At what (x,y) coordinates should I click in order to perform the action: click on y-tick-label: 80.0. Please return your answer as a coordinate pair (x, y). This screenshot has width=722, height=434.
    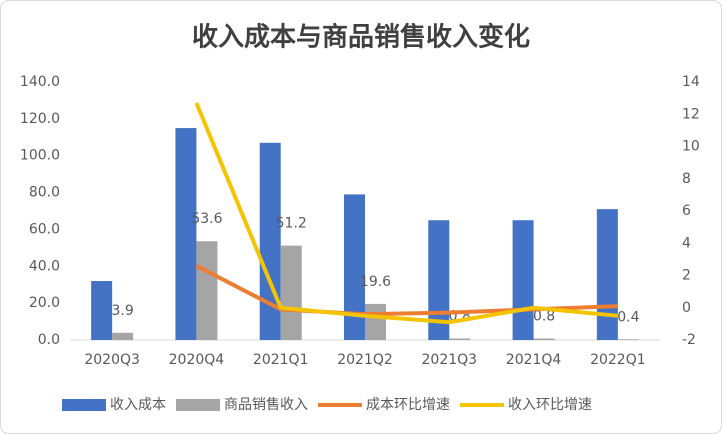
    Looking at the image, I should click on (44, 193).